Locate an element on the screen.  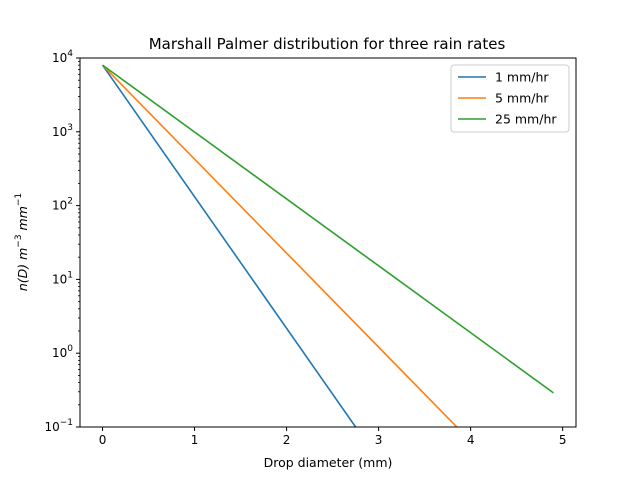
y-tick-label: 10⁰ is located at coordinates (62, 352).